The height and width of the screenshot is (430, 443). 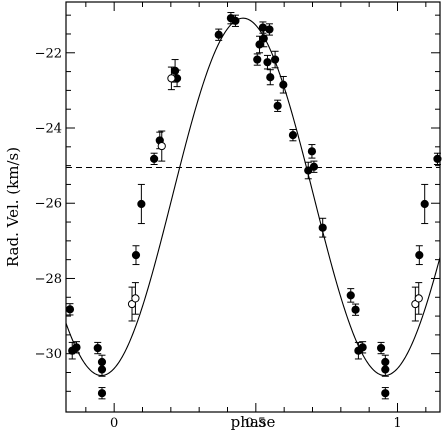 I want to click on x-tick-label: 1, so click(x=397, y=423).